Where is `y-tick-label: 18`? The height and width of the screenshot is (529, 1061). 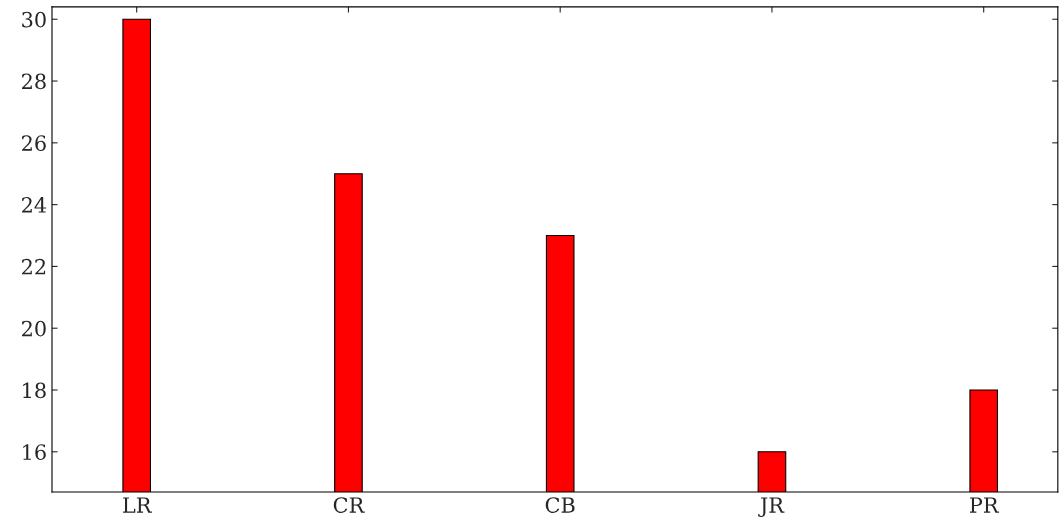
y-tick-label: 18 is located at coordinates (34, 390).